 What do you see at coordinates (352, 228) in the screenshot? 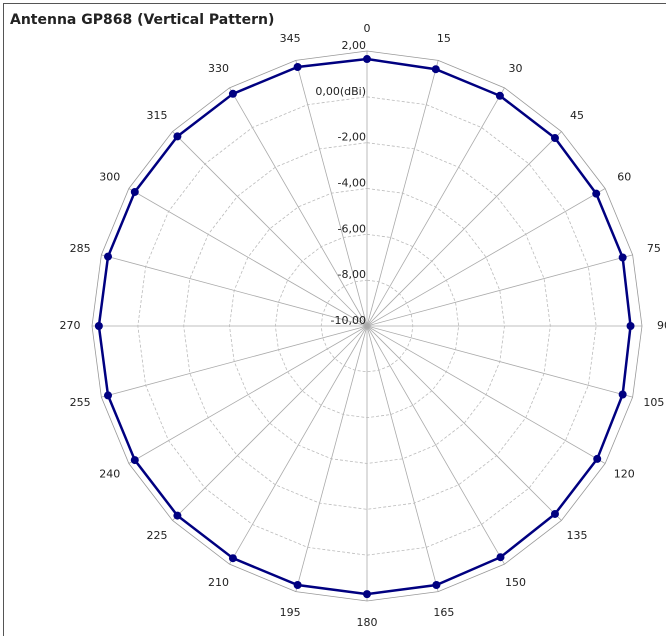
I see `r-tick-label: -6,00` at bounding box center [352, 228].